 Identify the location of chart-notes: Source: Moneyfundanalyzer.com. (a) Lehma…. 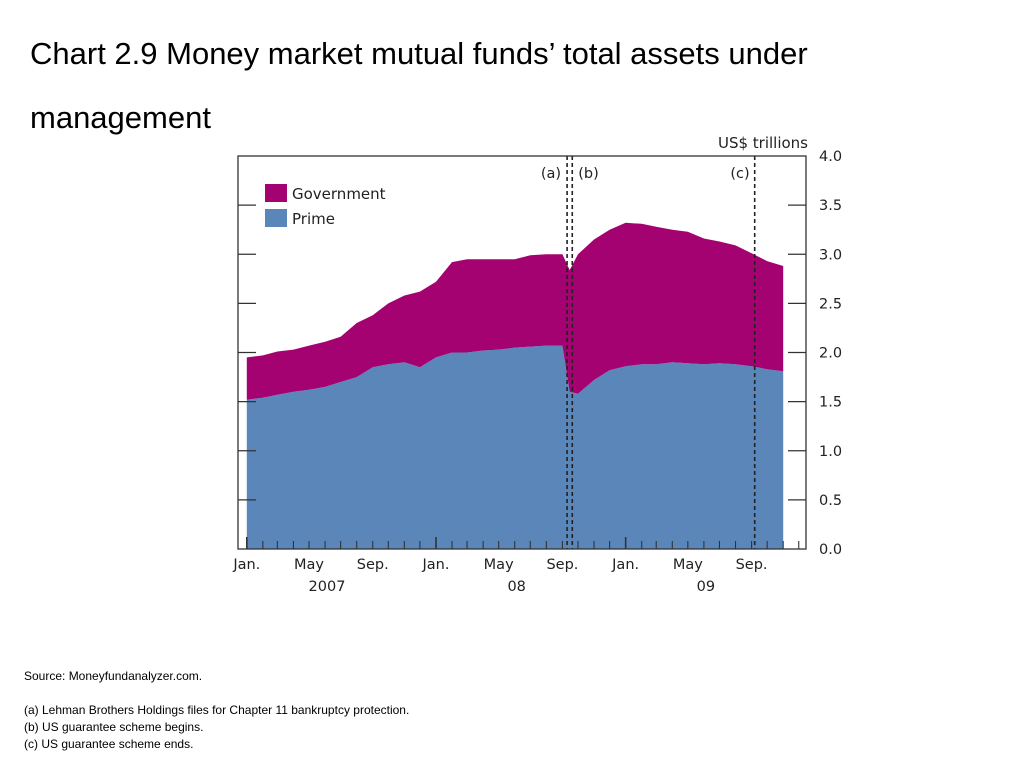
(216, 710).